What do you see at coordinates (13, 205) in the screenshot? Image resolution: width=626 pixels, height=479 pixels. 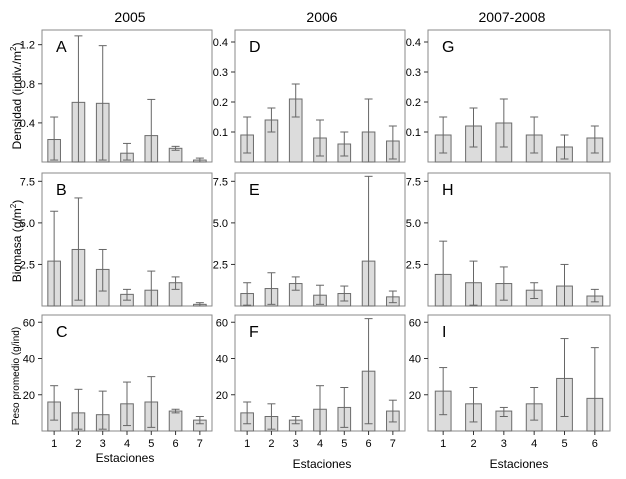 I see `row-ylabel-biomasa-sup: 2` at bounding box center [13, 205].